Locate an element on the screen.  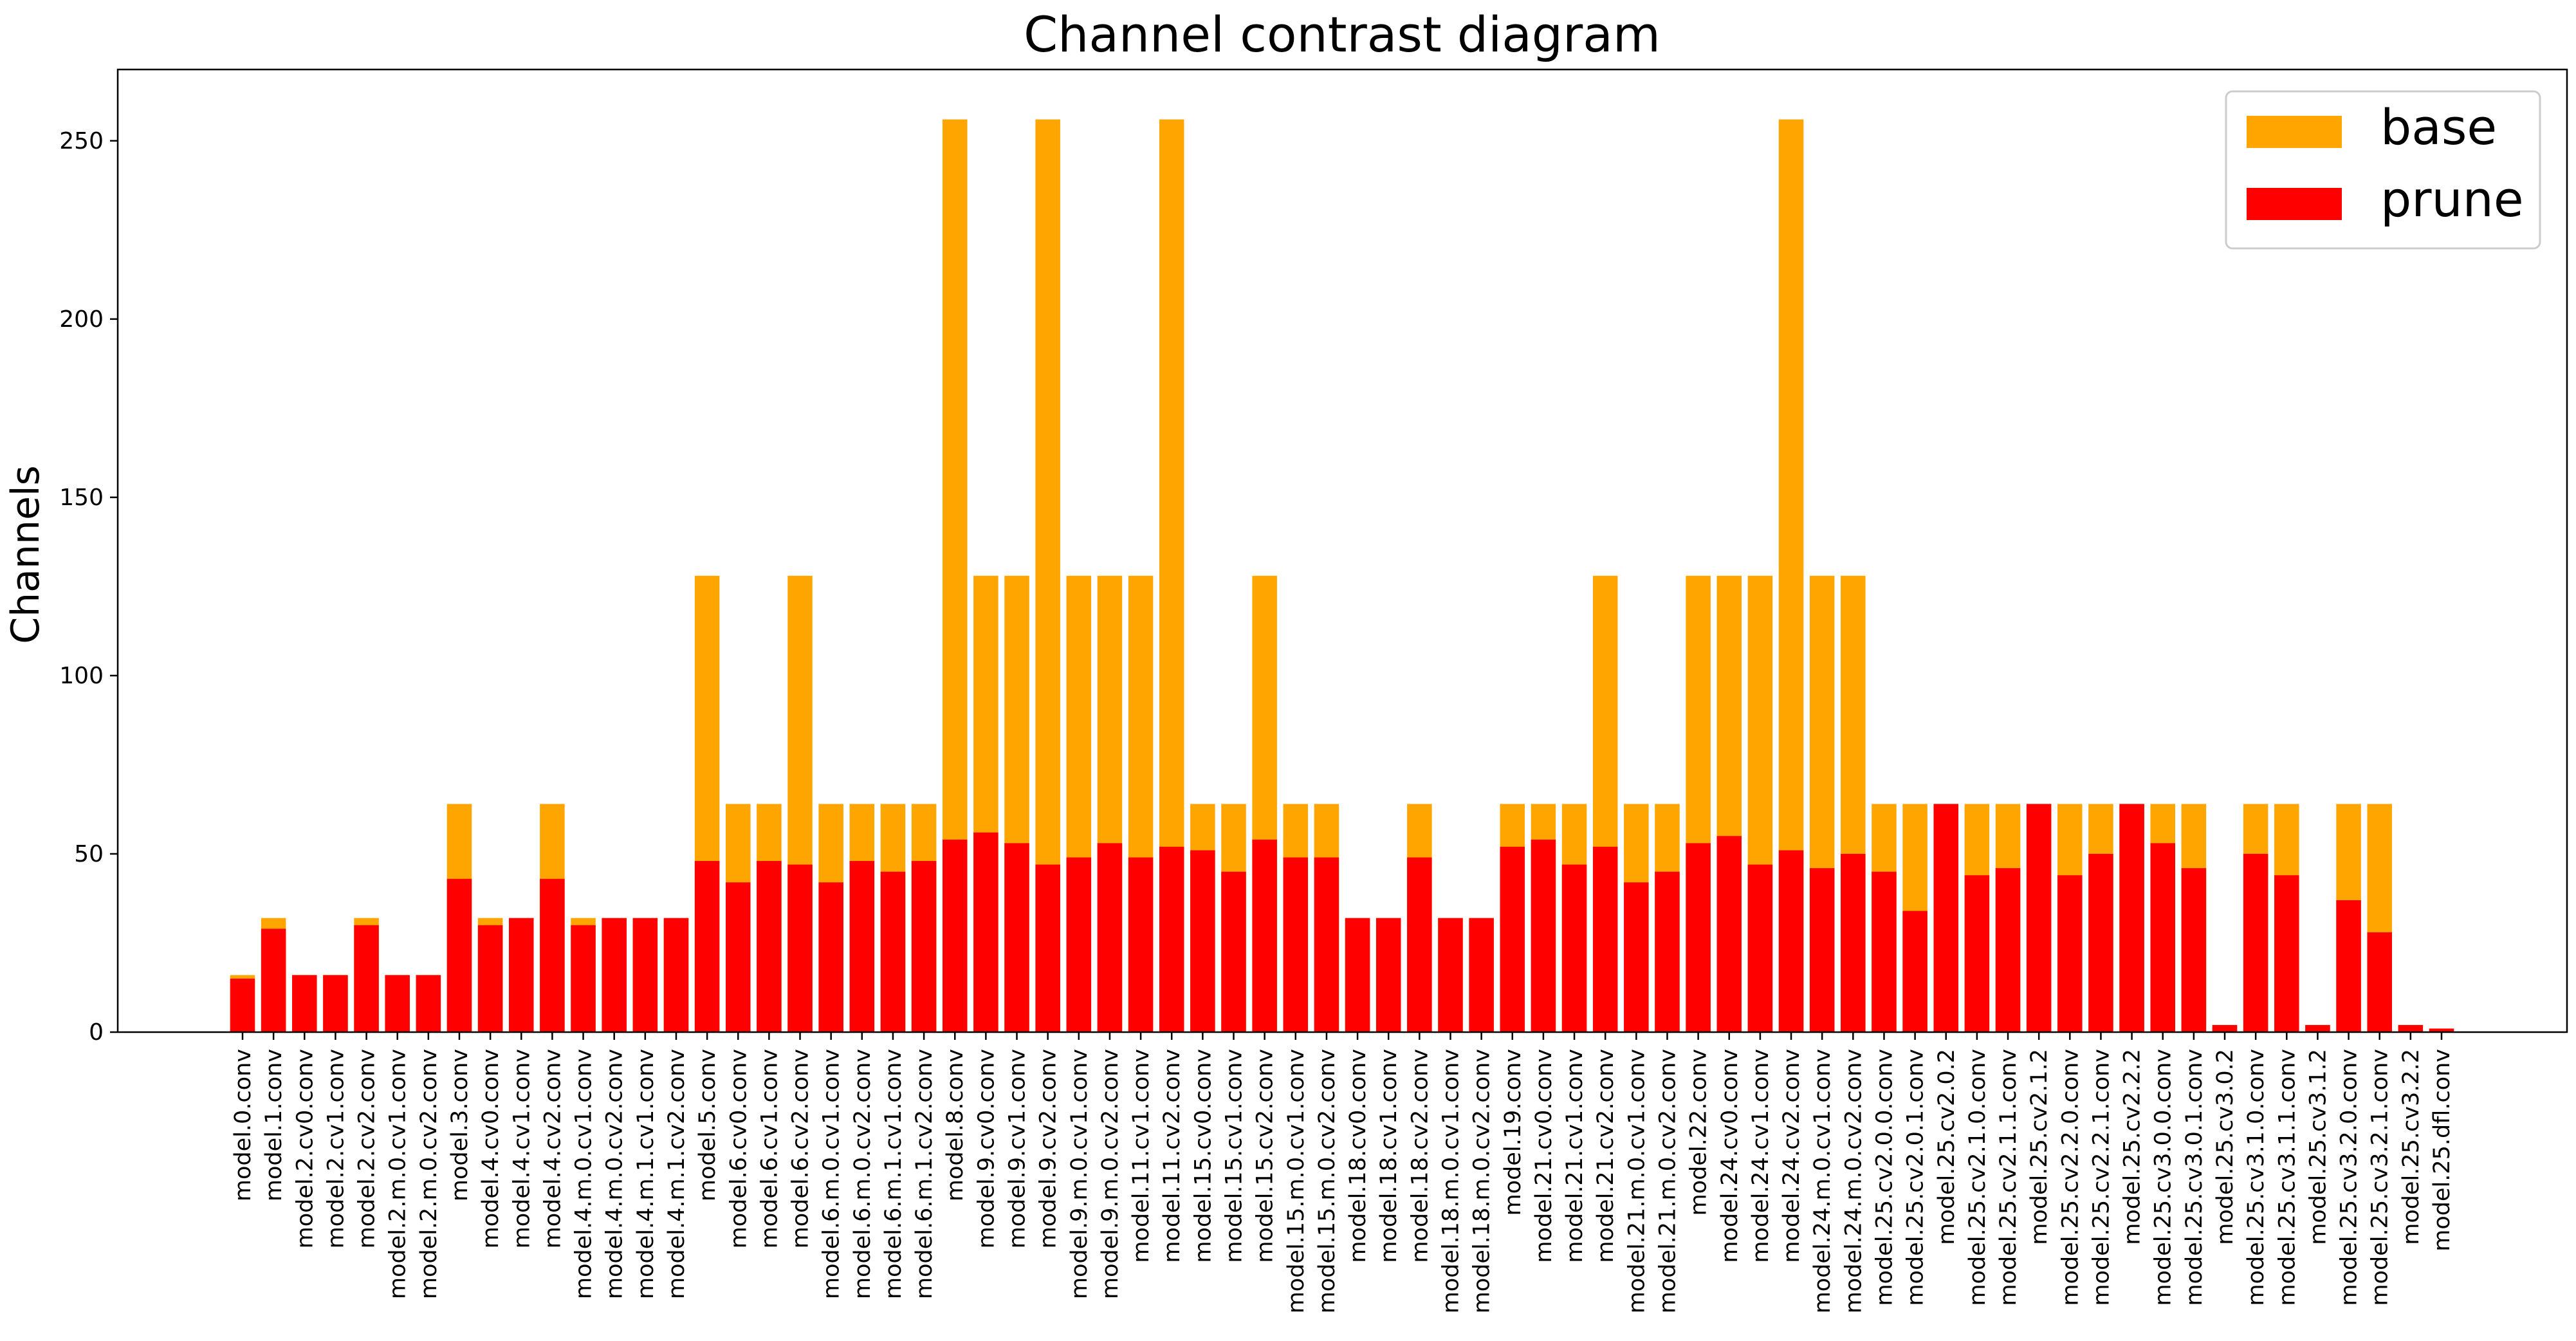
x-tick-label-27: model.9.m.0.cv1.conv is located at coordinates (1079, 1174).